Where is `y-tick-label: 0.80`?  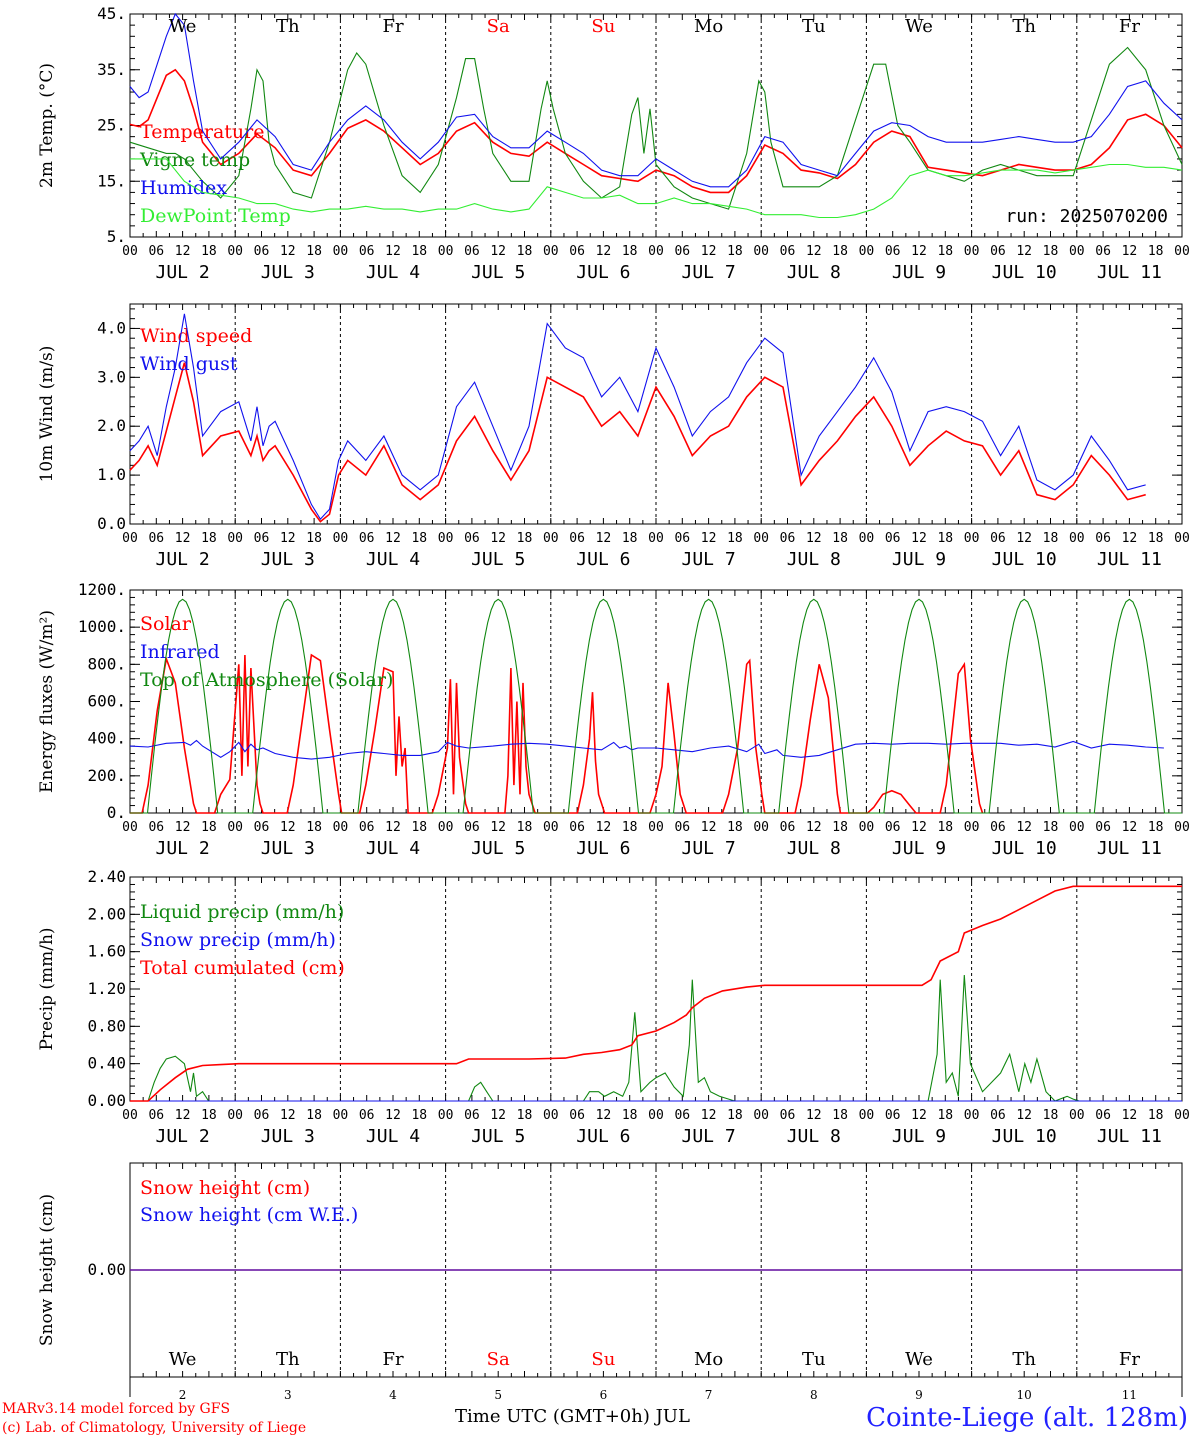 y-tick-label: 0.80 is located at coordinates (106, 1025).